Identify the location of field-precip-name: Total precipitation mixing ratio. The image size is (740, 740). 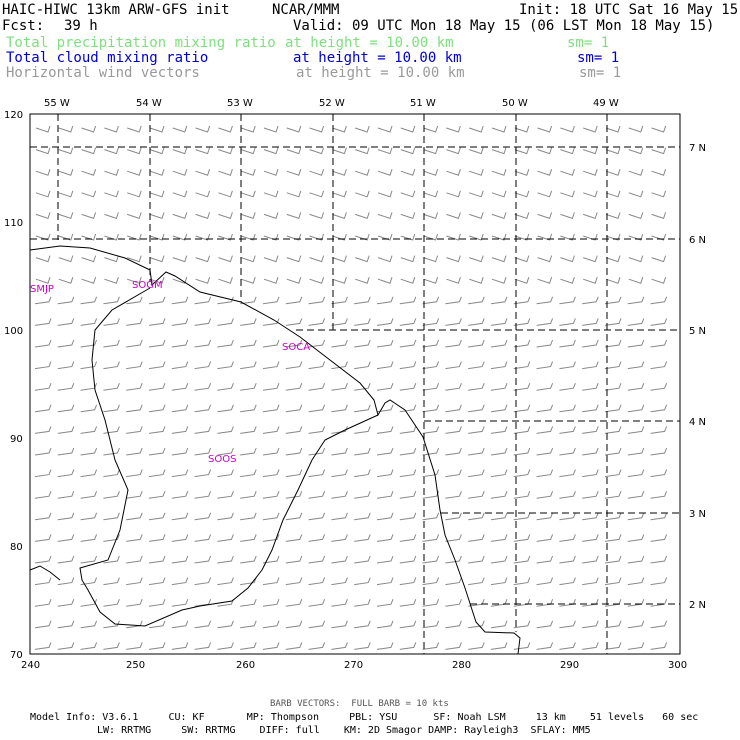
(141, 43).